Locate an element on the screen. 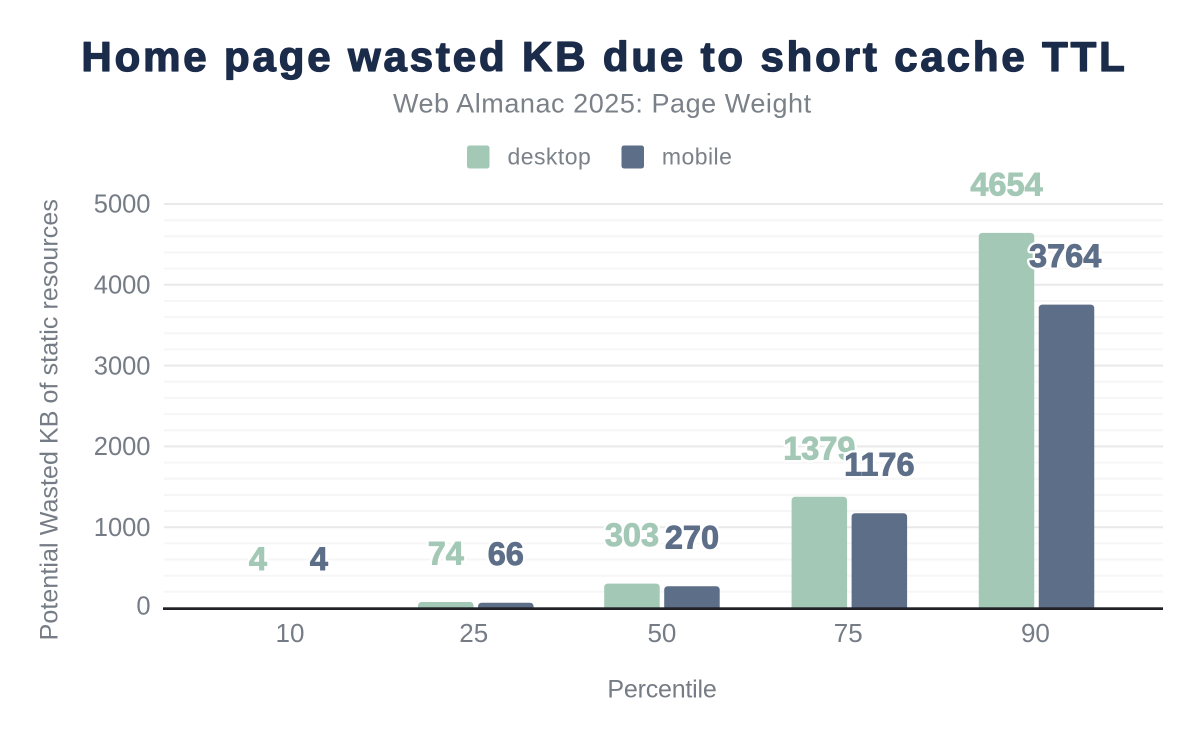 This screenshot has width=1200, height=742. svg-text: 2000 is located at coordinates (122, 447).